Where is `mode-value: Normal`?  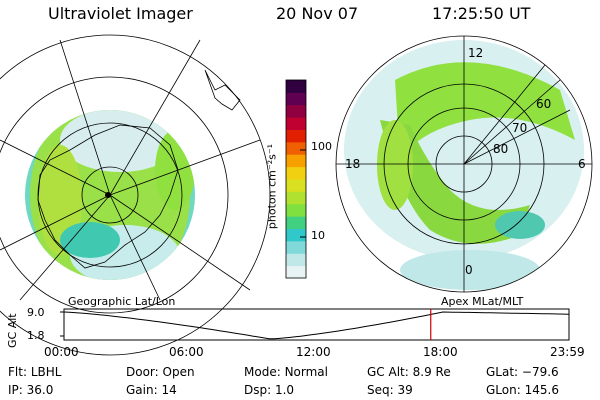 mode-value: Normal is located at coordinates (306, 372).